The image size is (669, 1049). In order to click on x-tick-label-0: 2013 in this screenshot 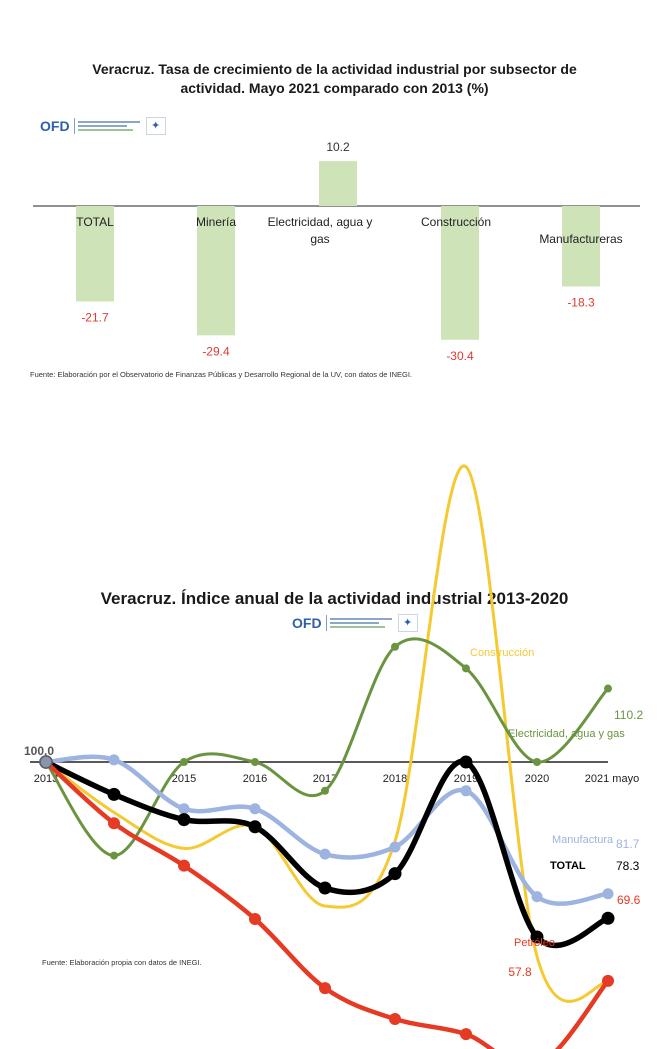, I will do `click(46, 779)`.